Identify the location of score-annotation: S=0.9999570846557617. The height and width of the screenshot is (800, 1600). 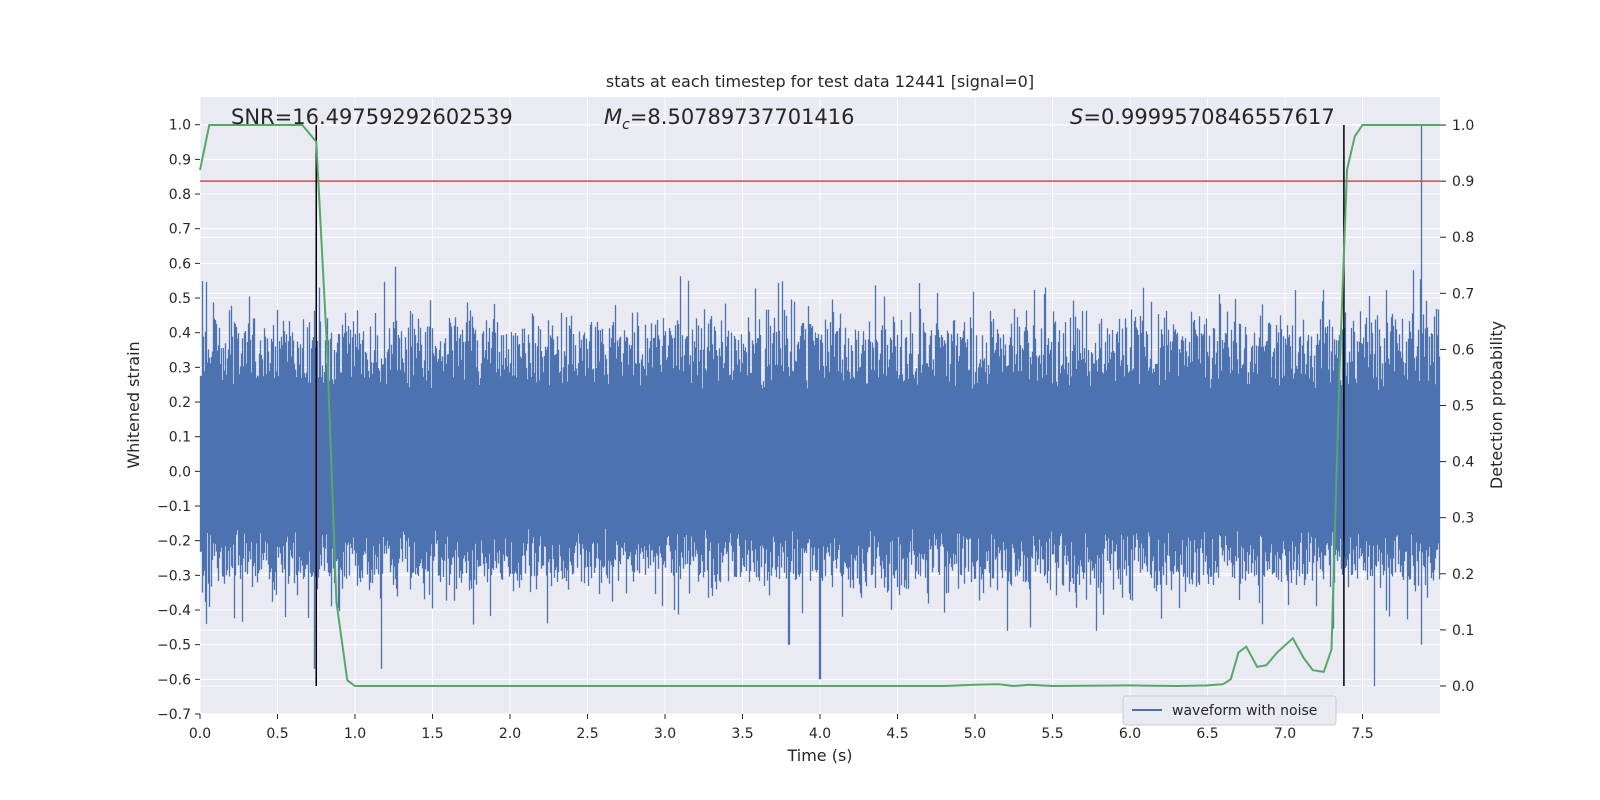
(1202, 117).